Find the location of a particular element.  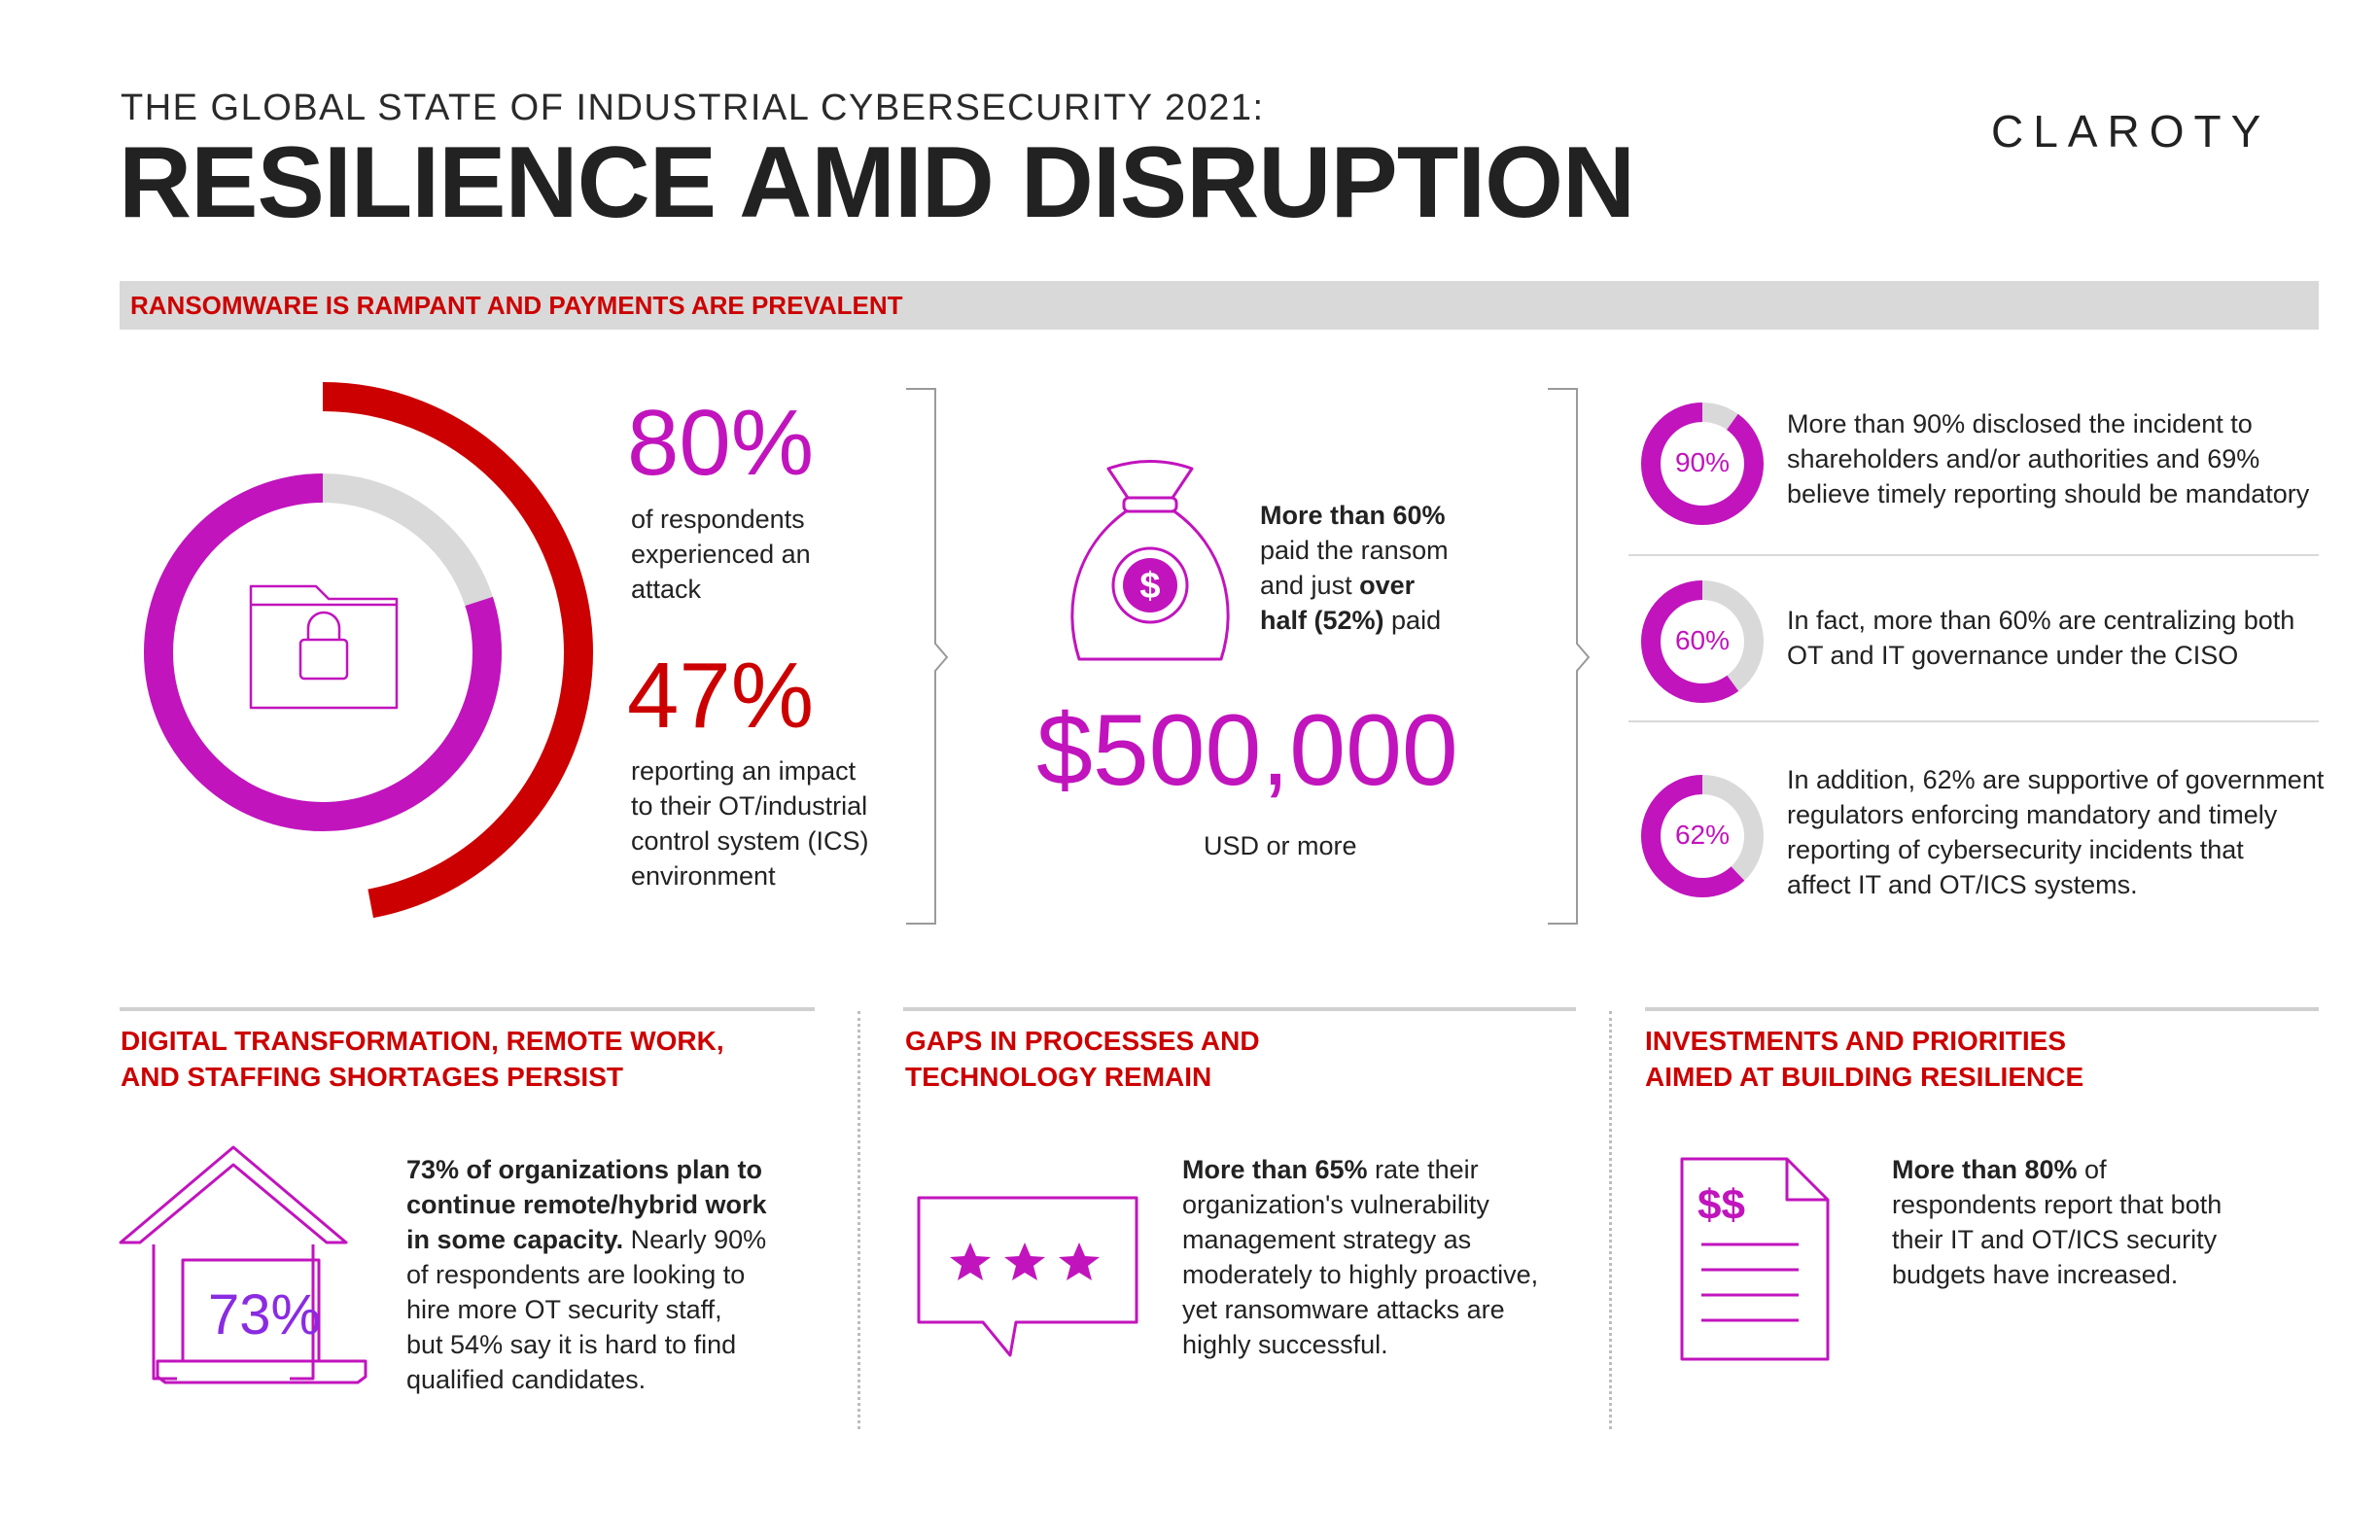

budget-document-icon: $$ is located at coordinates (1755, 1259).